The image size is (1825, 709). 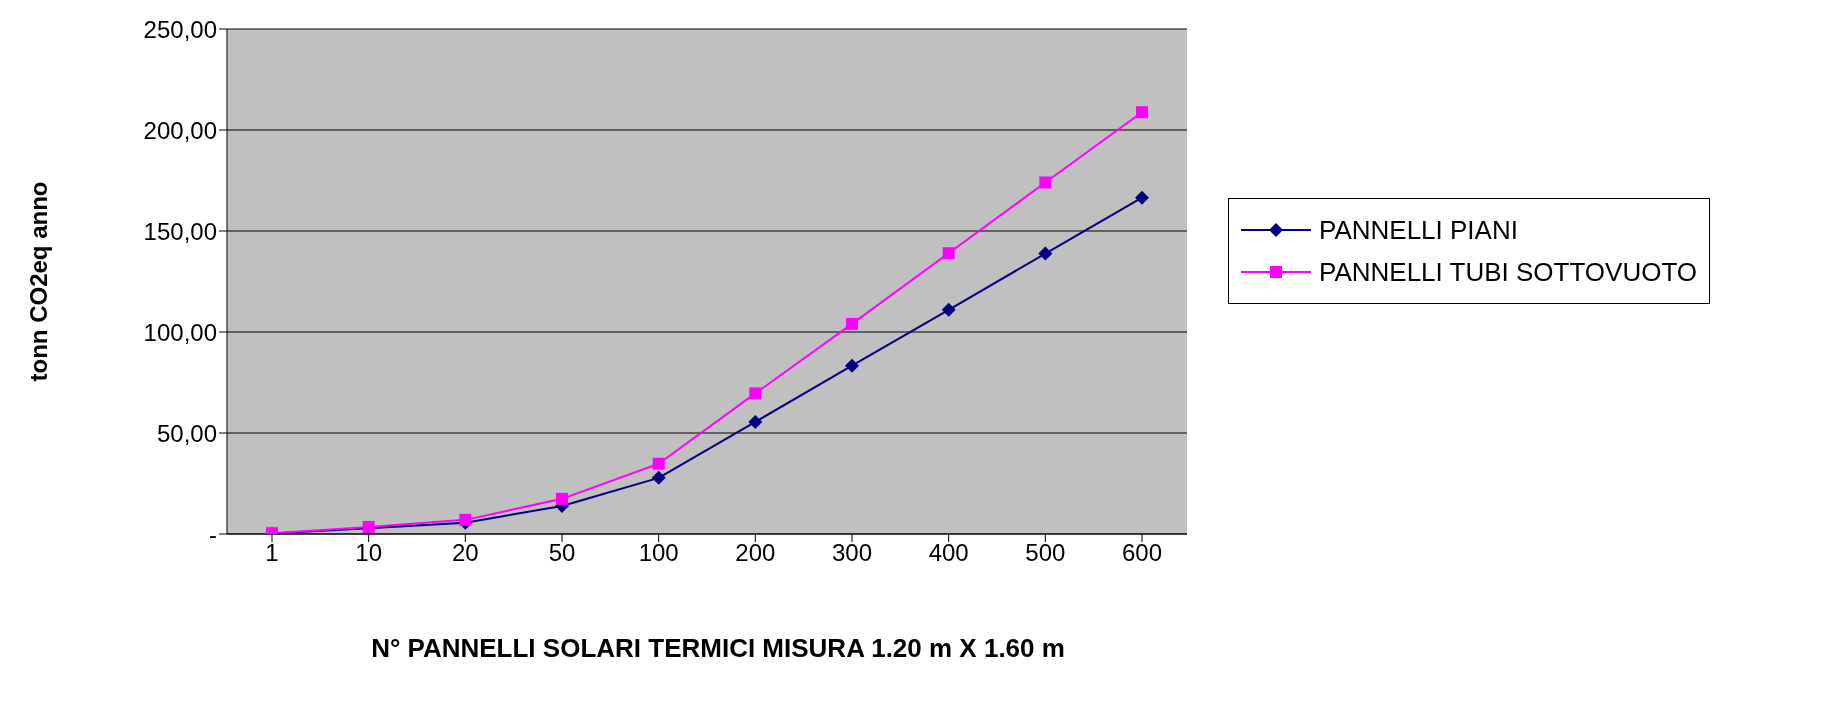 I want to click on x-tick-label: 200, so click(x=755, y=553).